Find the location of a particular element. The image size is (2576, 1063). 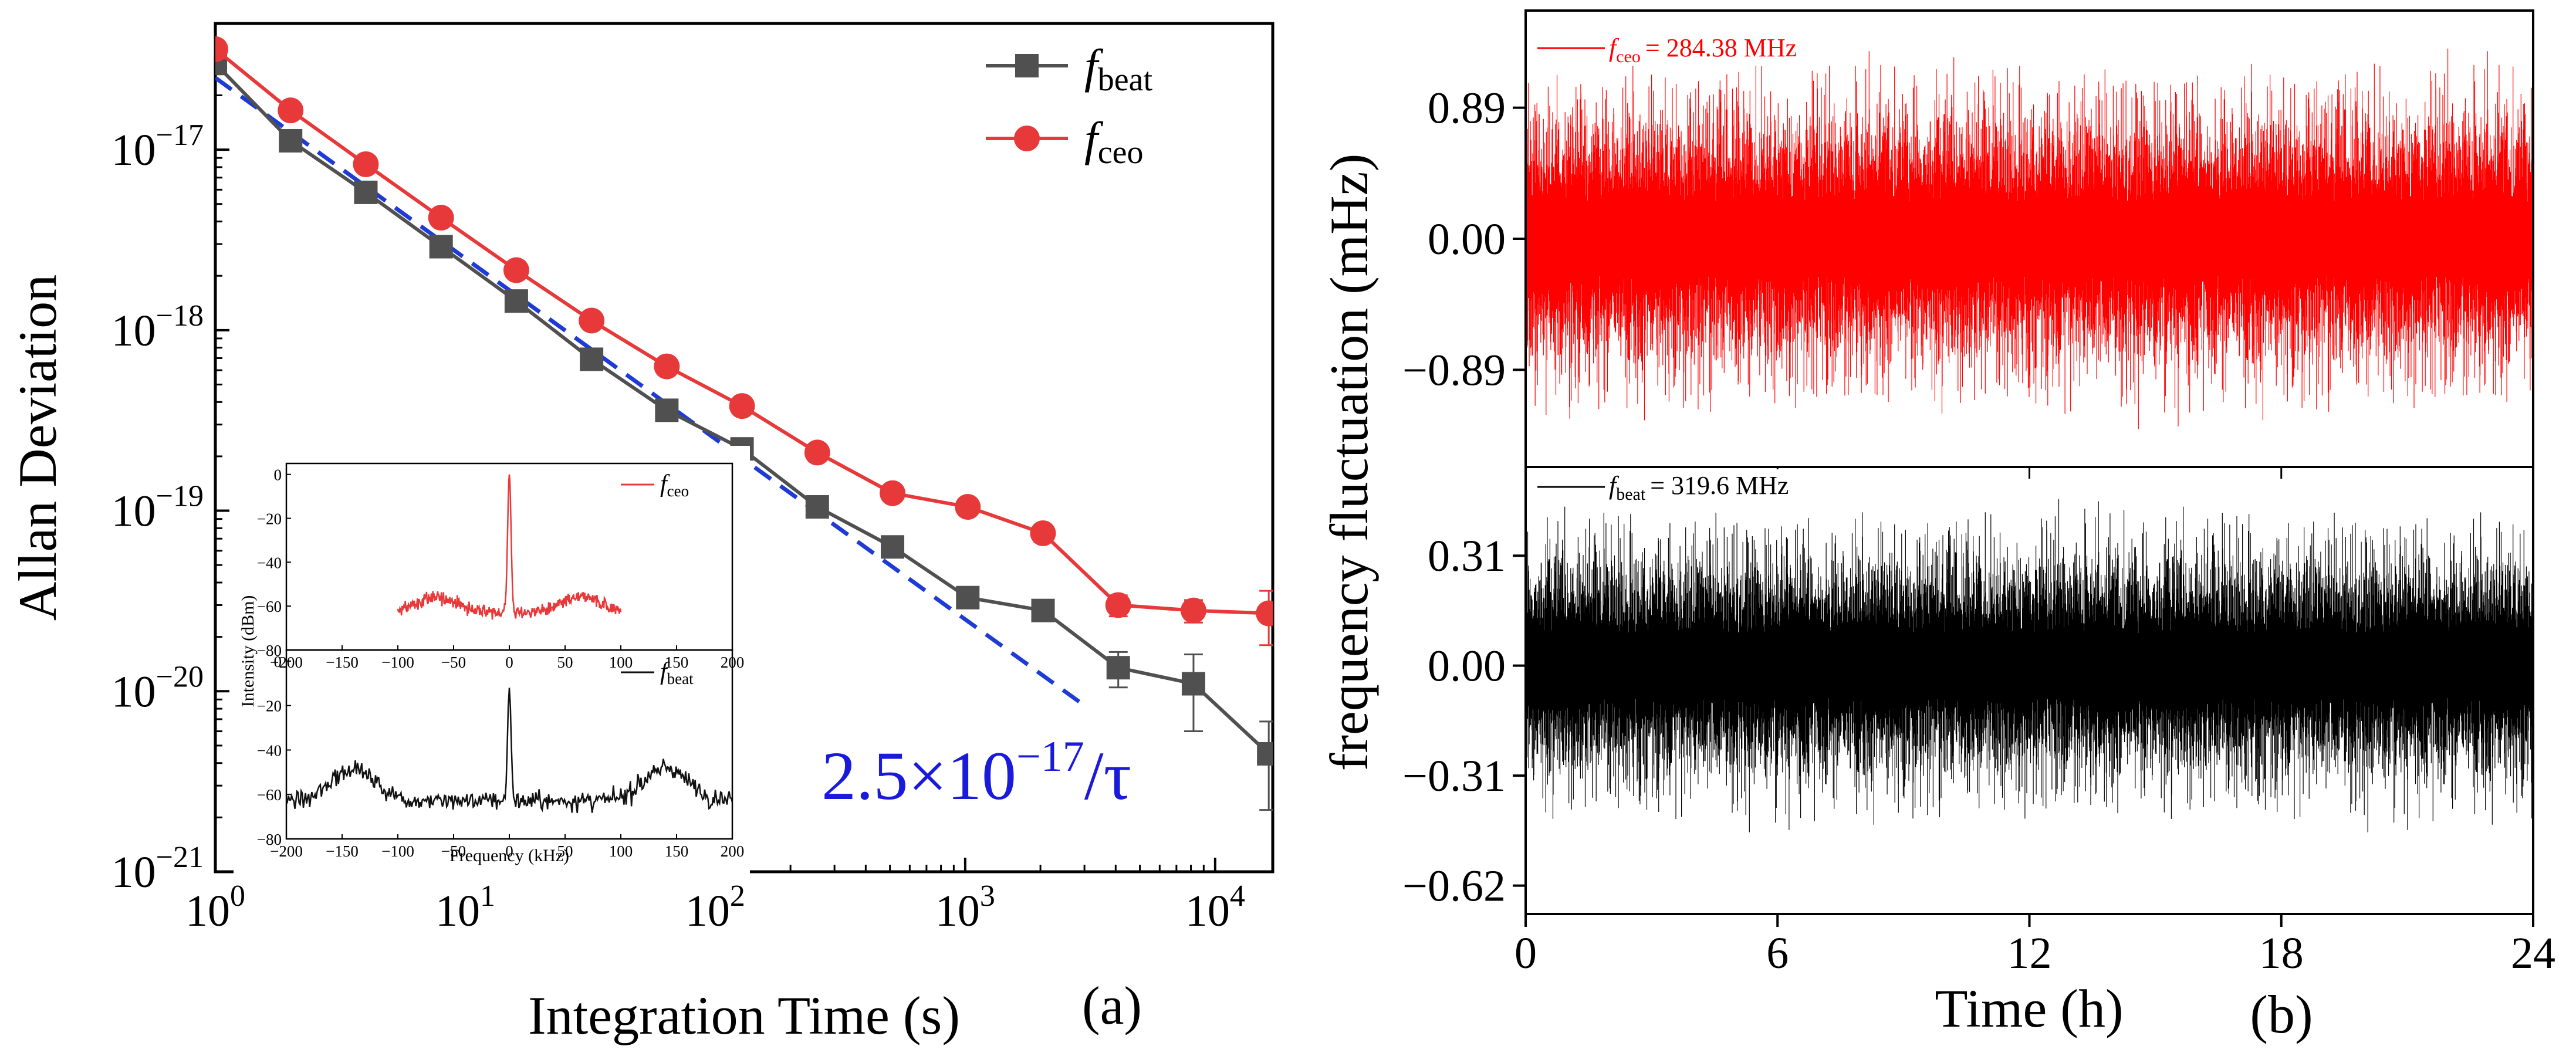

inset-bottom-x-tick-label: 200 is located at coordinates (733, 851).